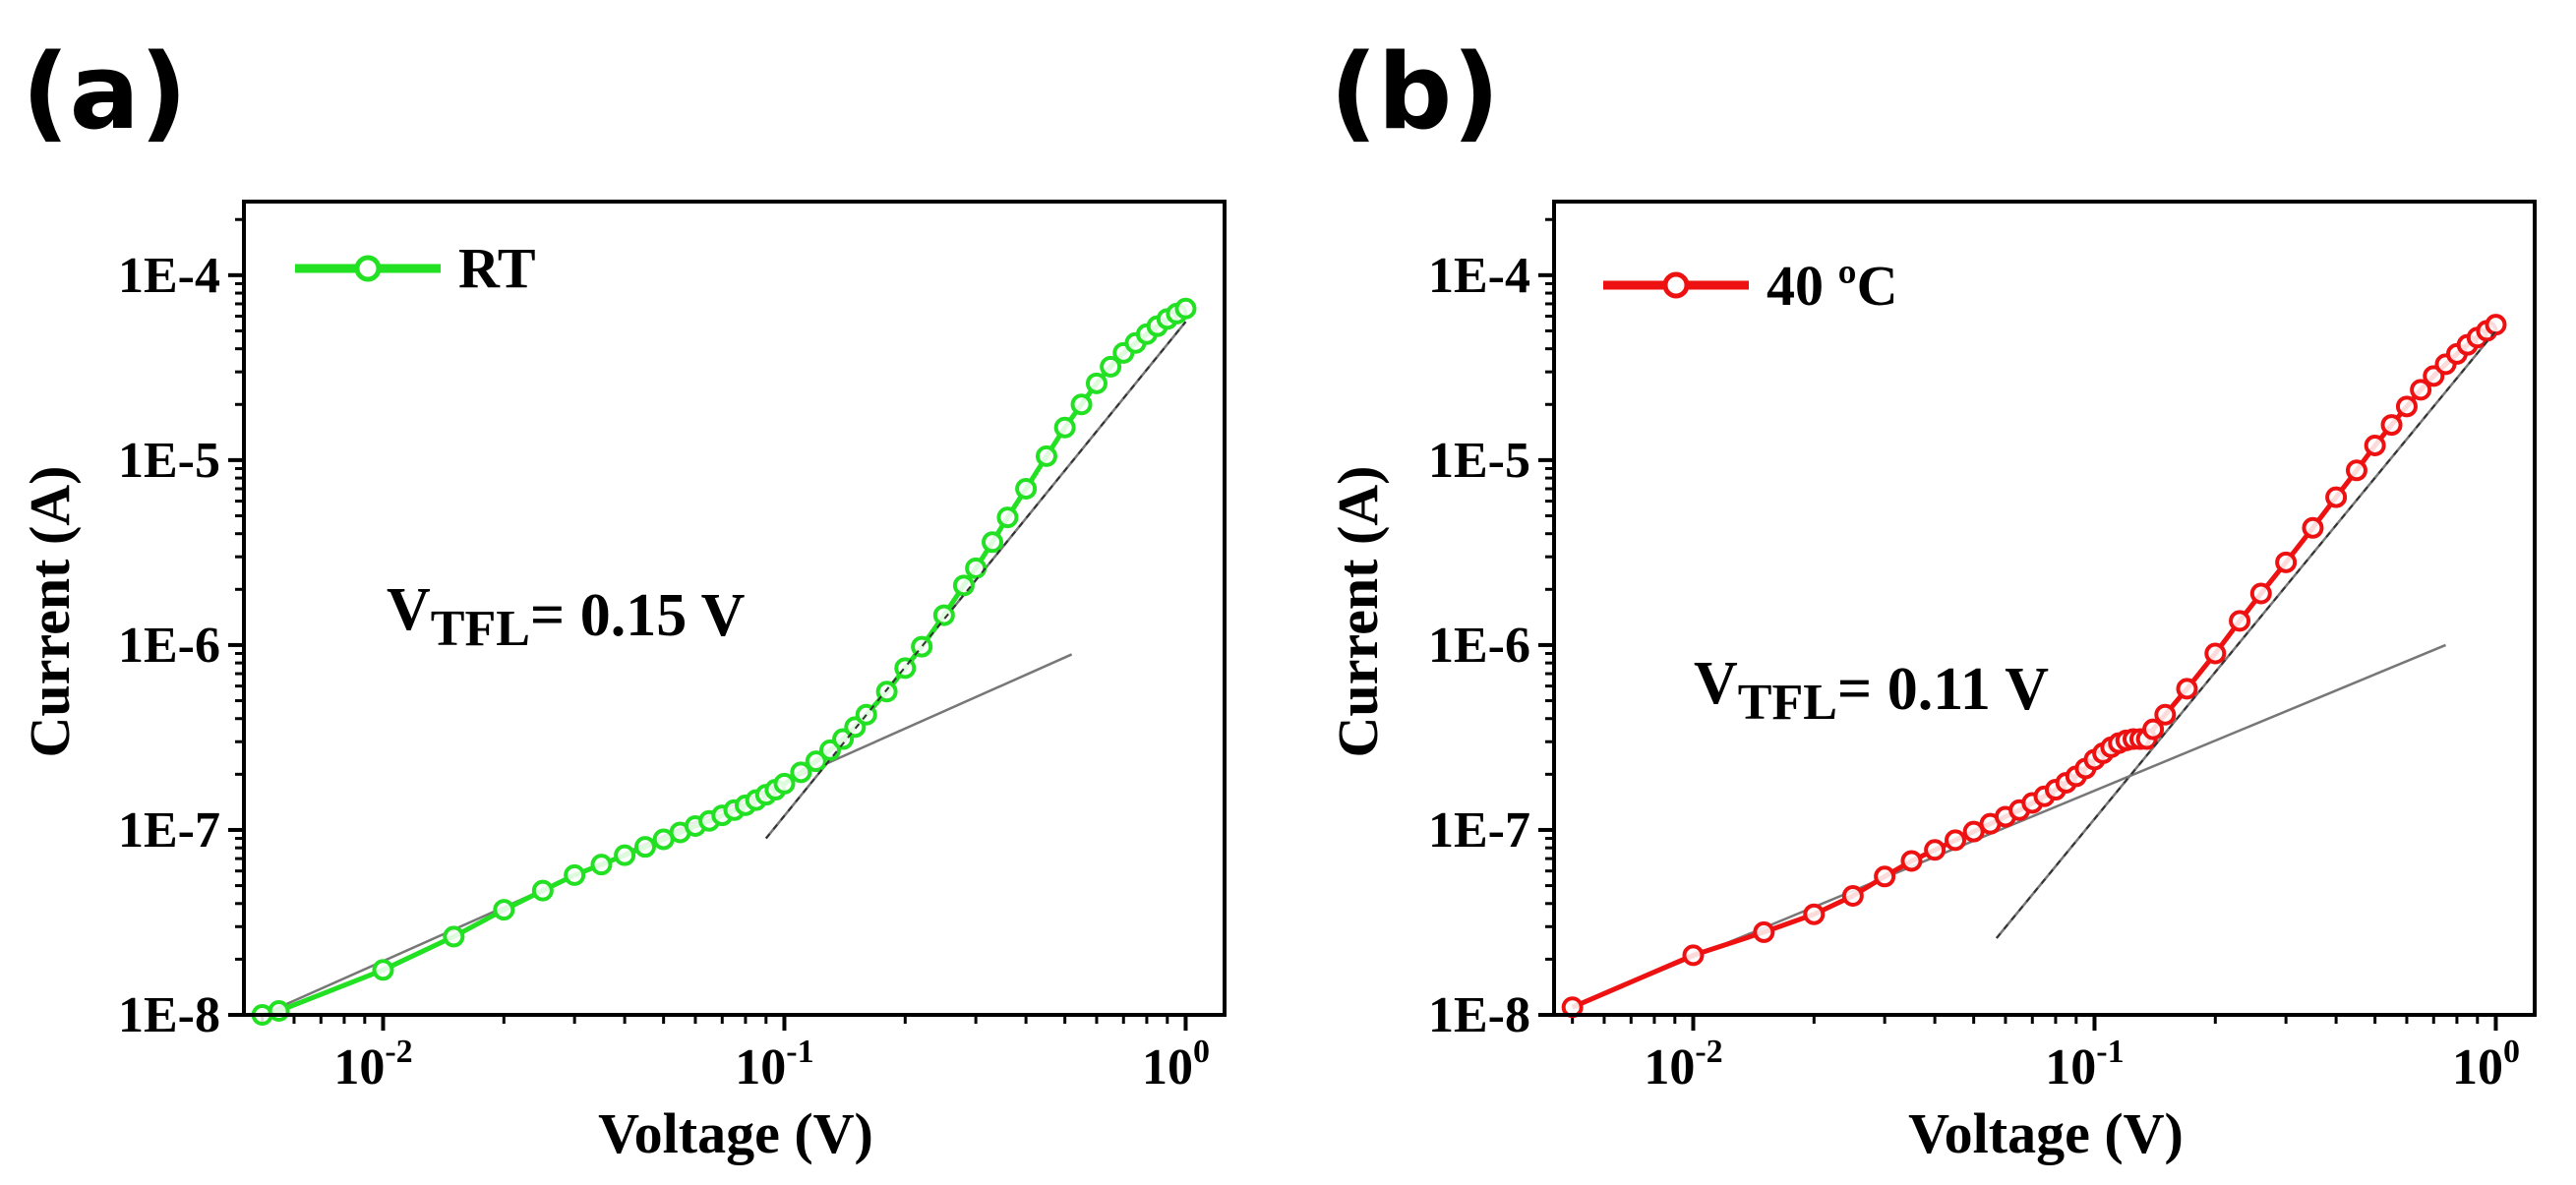 This screenshot has width=2576, height=1185. I want to click on panel-b-y-tick-label-3: 1E-5, so click(1479, 461).